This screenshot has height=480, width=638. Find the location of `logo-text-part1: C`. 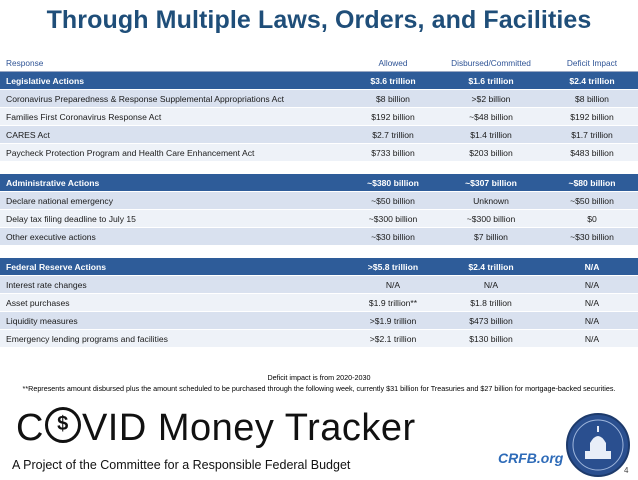

logo-text-part1: C is located at coordinates (30, 428).